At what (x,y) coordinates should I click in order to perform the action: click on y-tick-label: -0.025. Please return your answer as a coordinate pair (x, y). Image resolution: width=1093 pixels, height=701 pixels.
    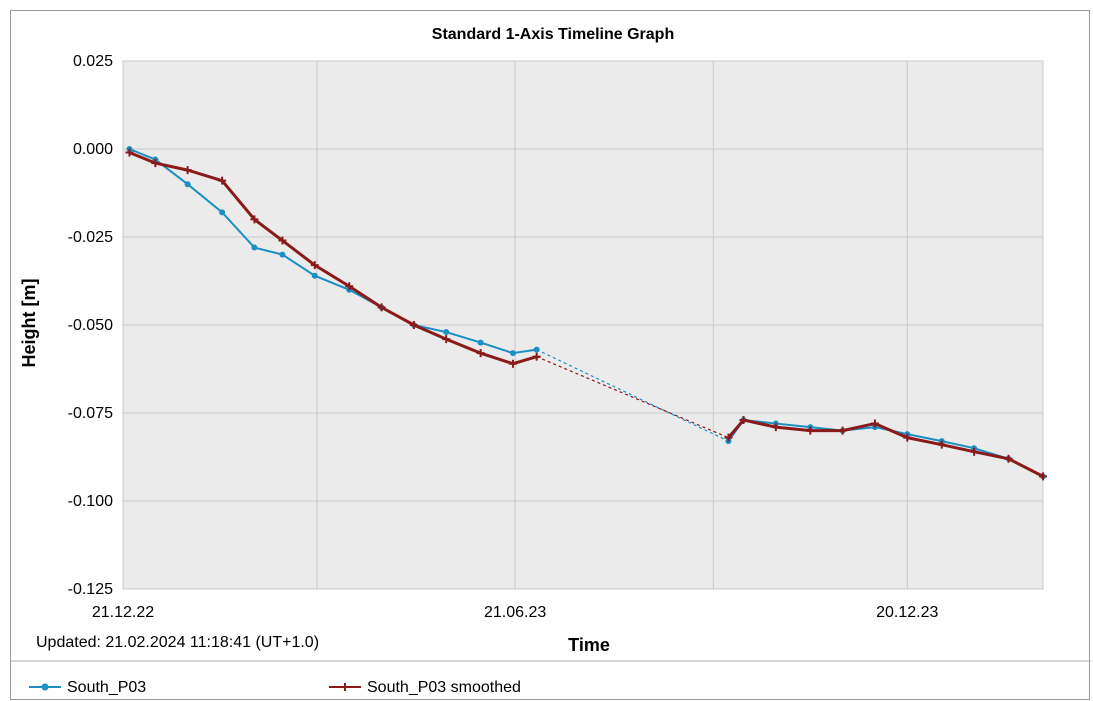
    Looking at the image, I should click on (90, 237).